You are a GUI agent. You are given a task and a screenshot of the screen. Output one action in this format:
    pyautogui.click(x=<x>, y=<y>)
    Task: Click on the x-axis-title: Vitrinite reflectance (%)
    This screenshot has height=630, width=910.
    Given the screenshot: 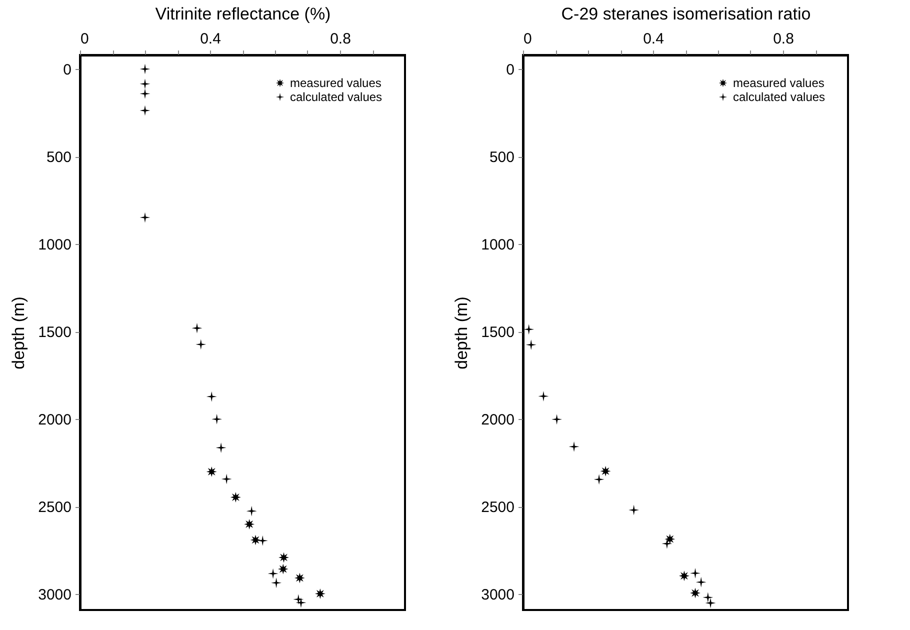 What is the action you would take?
    pyautogui.click(x=243, y=14)
    